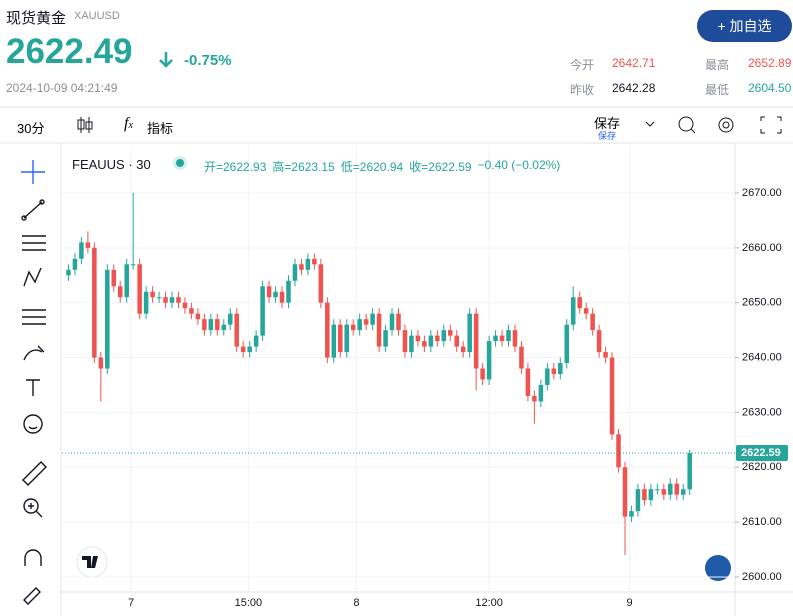  What do you see at coordinates (650, 124) in the screenshot?
I see `dropdown` at bounding box center [650, 124].